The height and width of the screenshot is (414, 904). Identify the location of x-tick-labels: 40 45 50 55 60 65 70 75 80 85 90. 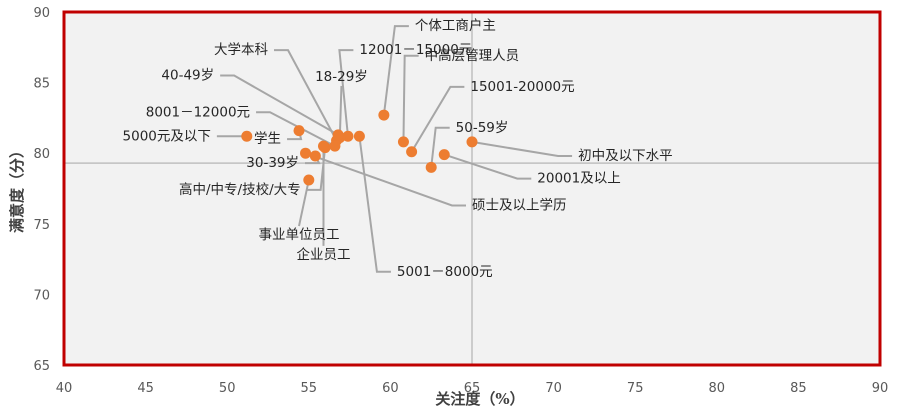
(472, 388).